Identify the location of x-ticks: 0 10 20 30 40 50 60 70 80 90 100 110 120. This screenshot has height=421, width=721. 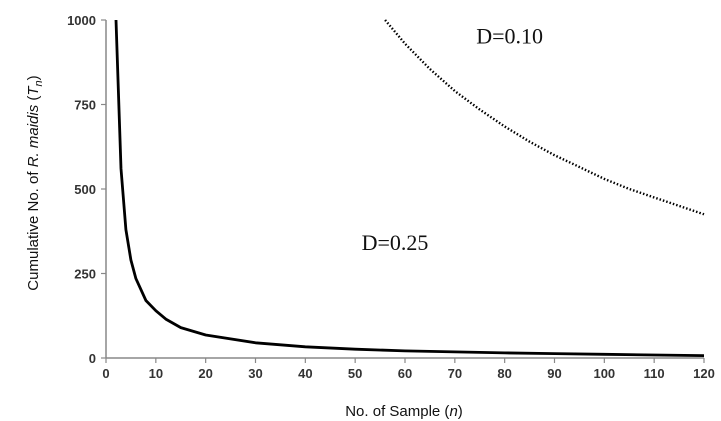
(408, 369).